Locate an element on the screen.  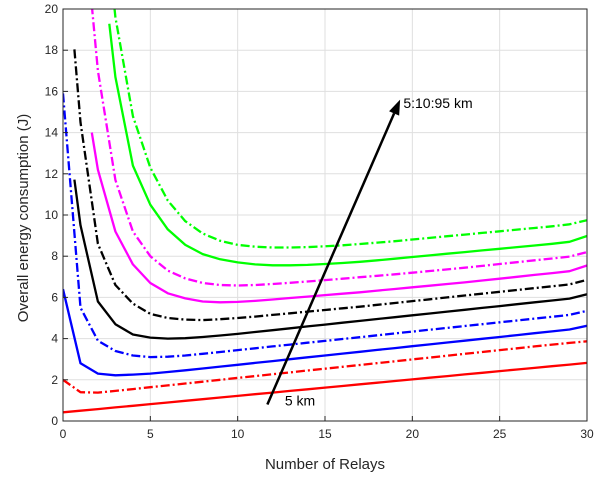
arrow-shaft is located at coordinates (331, 259).